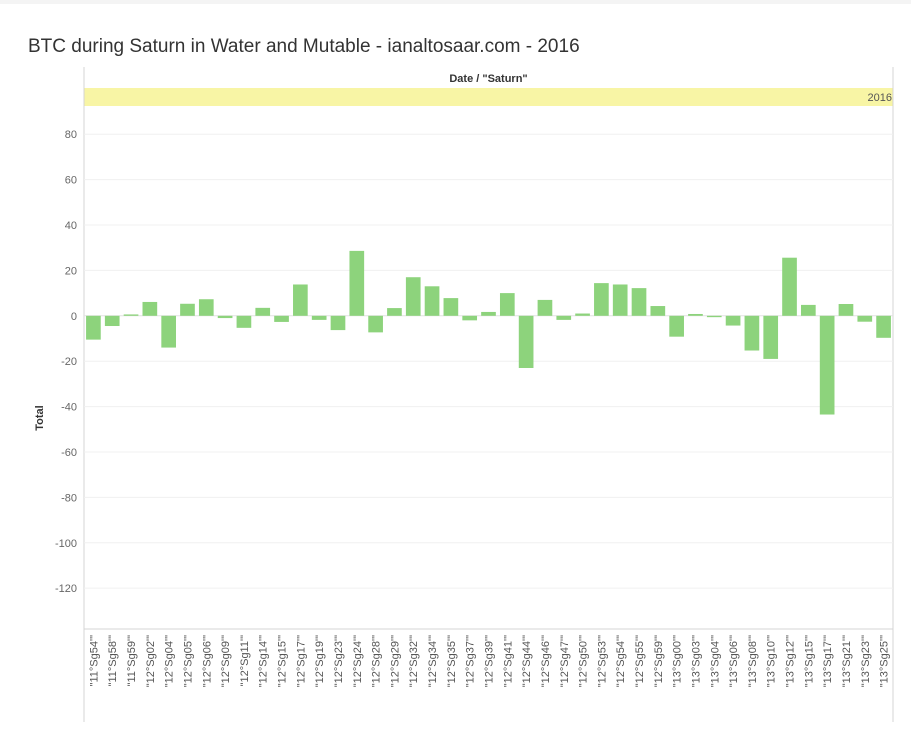 Image resolution: width=911 pixels, height=748 pixels. Describe the element at coordinates (772, 661) in the screenshot. I see `x-tick-label: "13°Sg10'"` at that location.